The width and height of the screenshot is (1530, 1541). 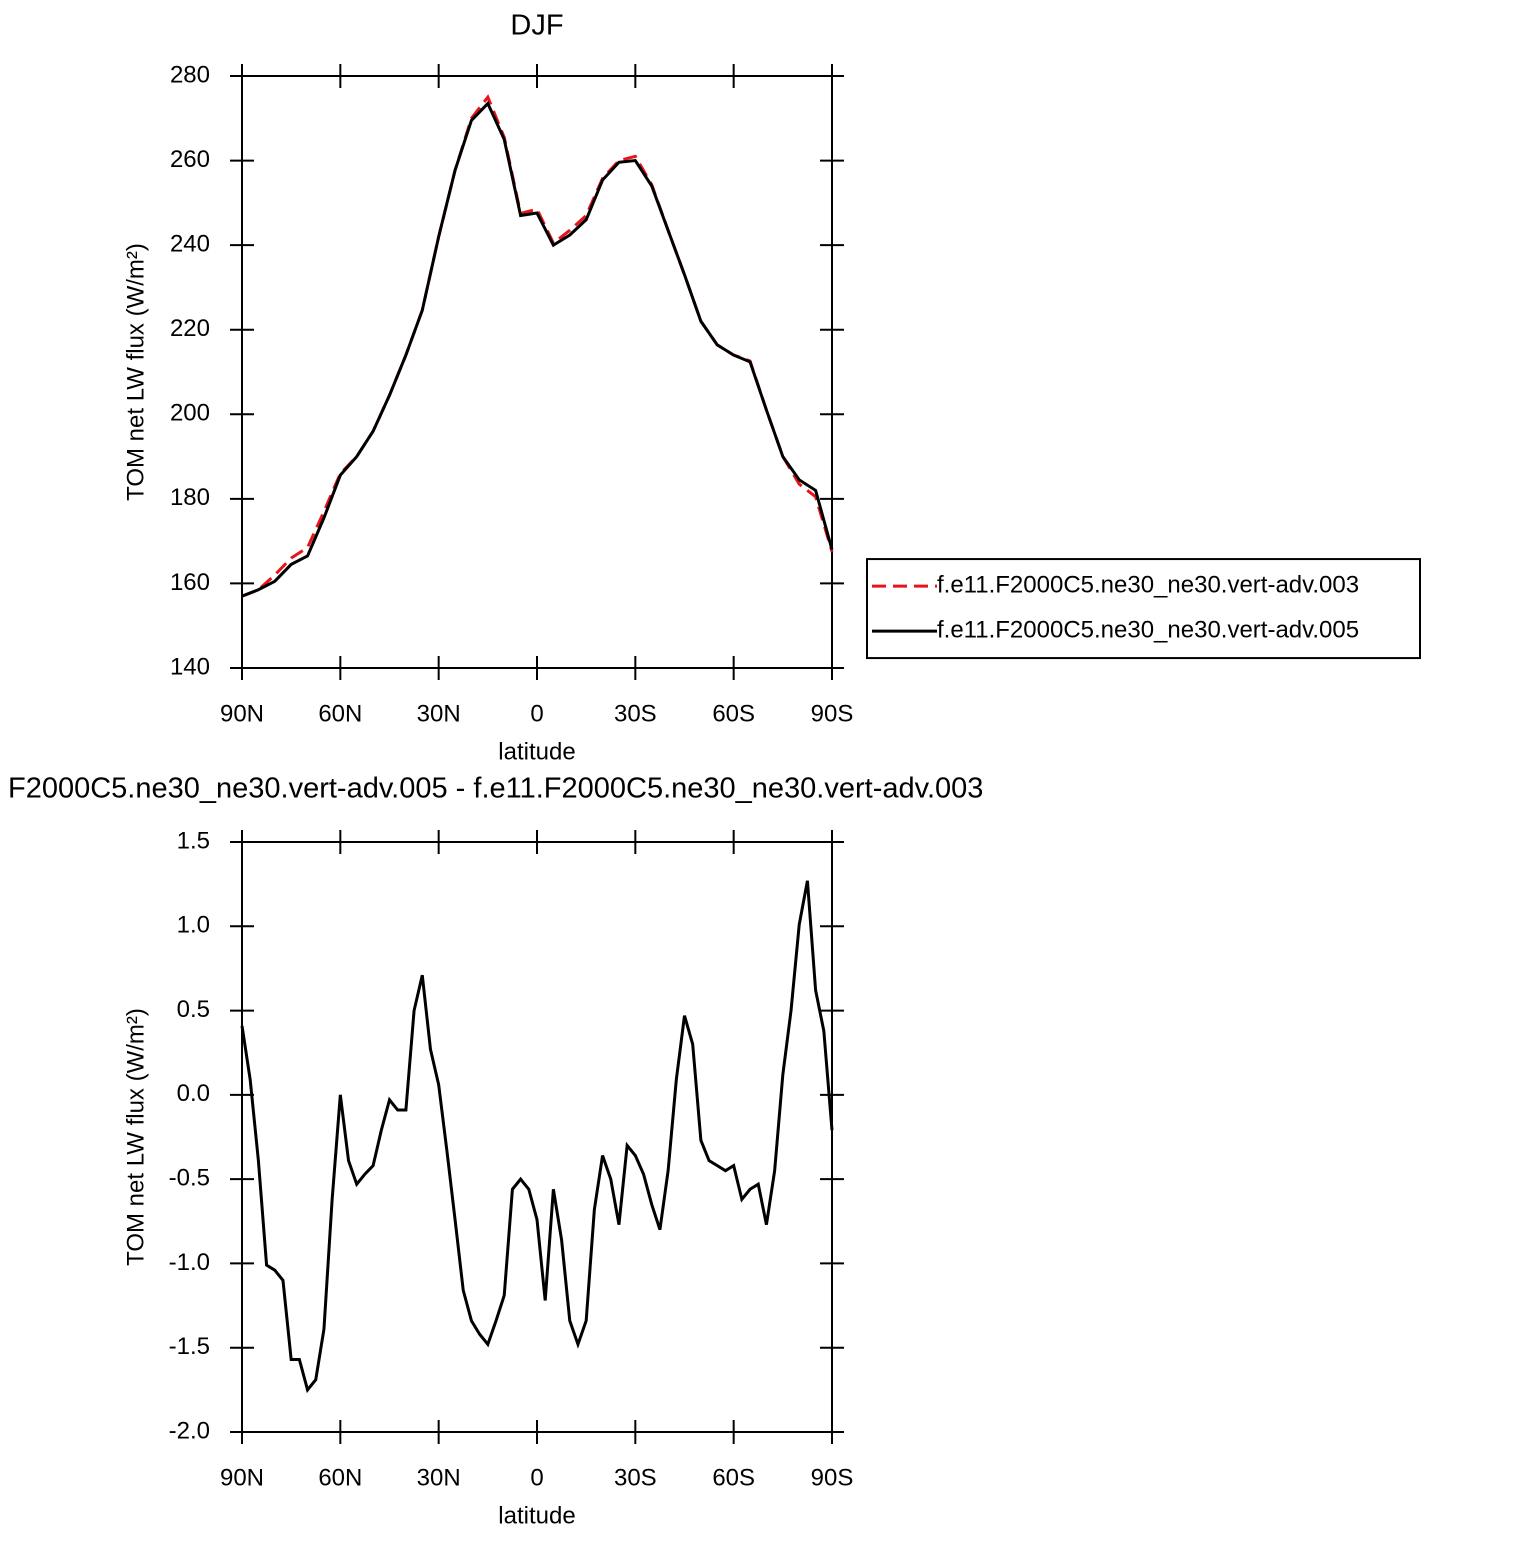 I want to click on y-tick-label: 220, so click(x=190, y=328).